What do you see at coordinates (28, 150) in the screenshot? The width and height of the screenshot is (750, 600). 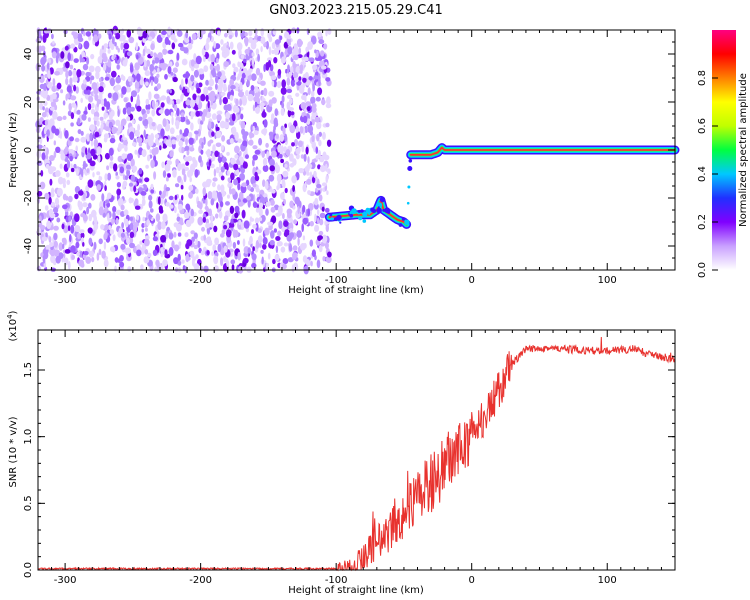 I see `y-tick-label: 0` at bounding box center [28, 150].